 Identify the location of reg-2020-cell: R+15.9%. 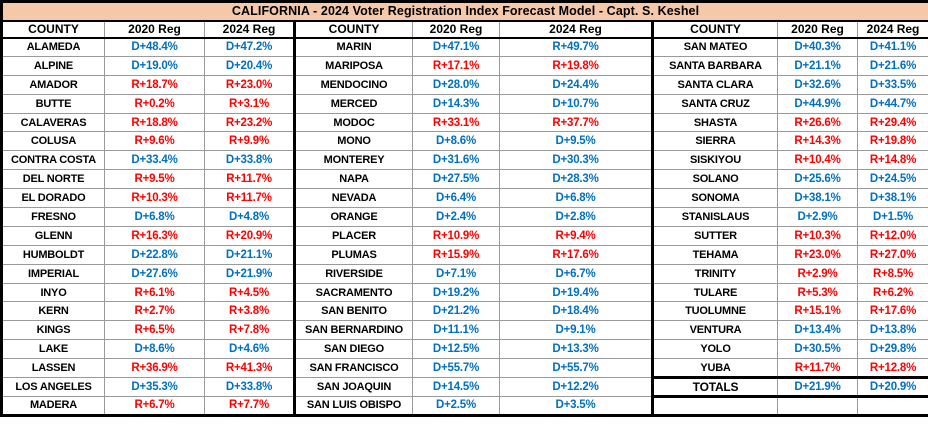
(456, 254).